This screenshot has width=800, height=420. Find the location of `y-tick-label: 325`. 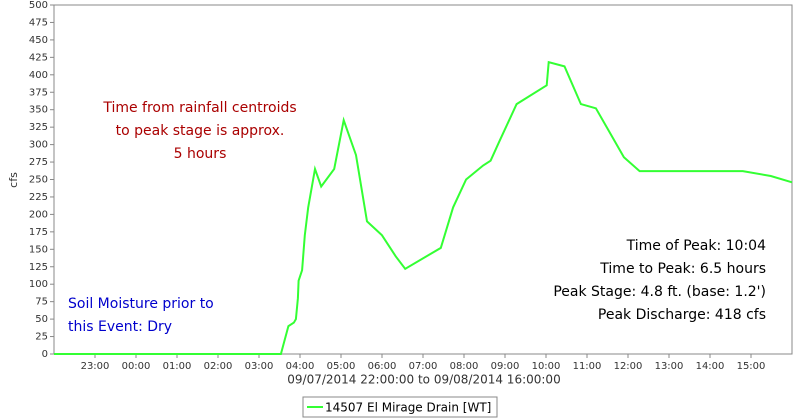

y-tick-label: 325 is located at coordinates (38, 127).